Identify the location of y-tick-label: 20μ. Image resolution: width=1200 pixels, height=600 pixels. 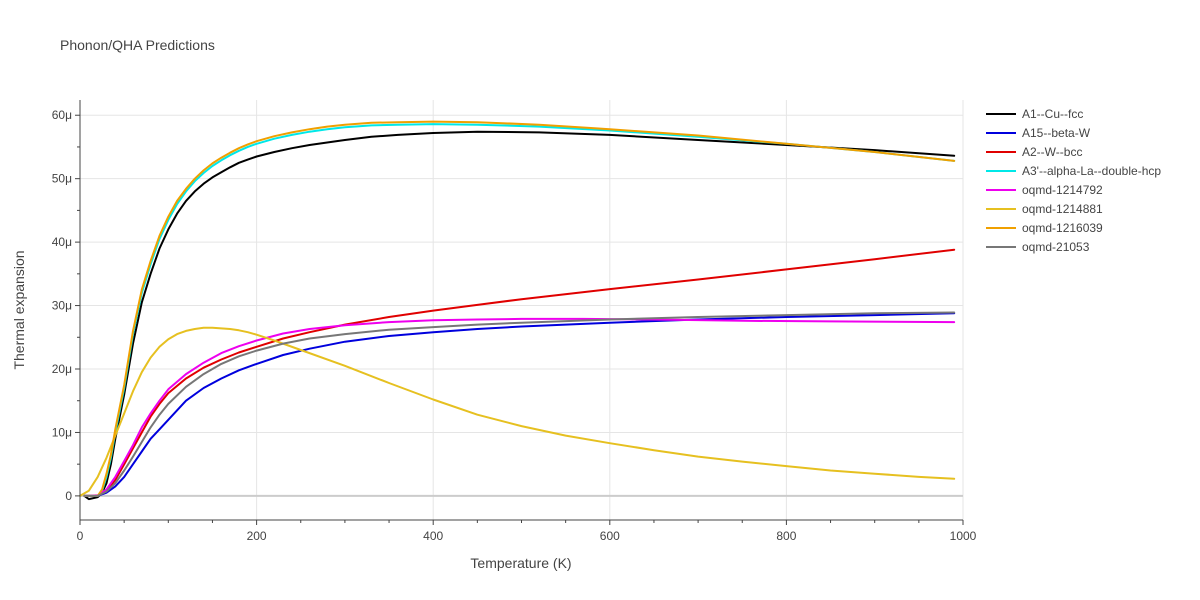
(62, 369).